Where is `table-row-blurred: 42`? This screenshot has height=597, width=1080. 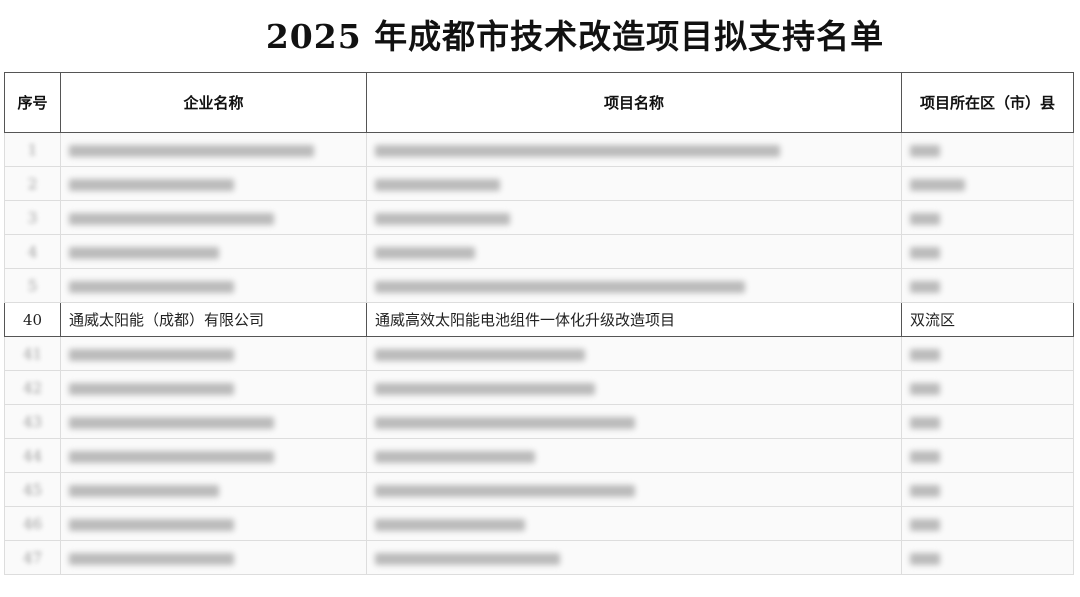
table-row-blurred: 42 is located at coordinates (539, 387).